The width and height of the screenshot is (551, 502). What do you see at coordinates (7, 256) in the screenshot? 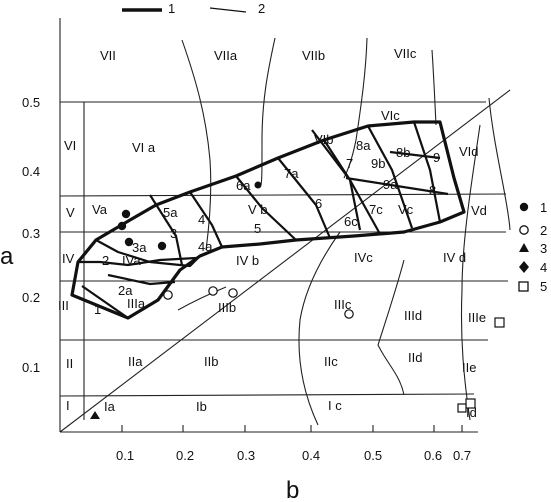
I see `y-axis-title: a` at bounding box center [7, 256].